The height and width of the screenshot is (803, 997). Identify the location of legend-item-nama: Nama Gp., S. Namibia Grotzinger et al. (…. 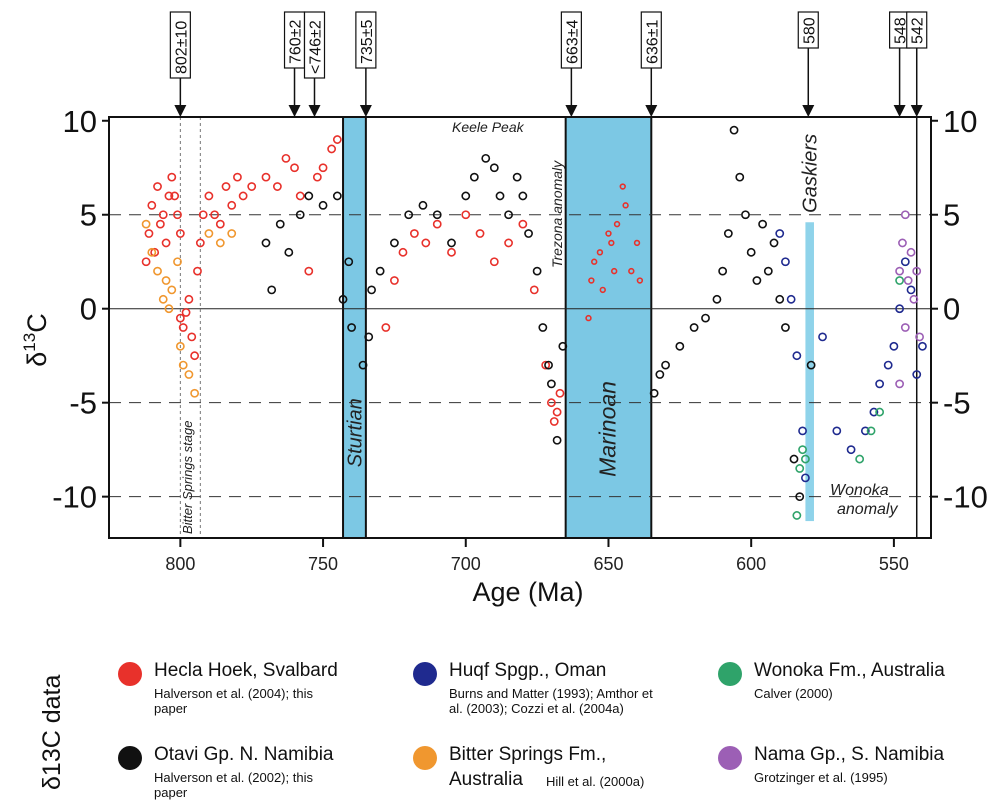
(855, 773).